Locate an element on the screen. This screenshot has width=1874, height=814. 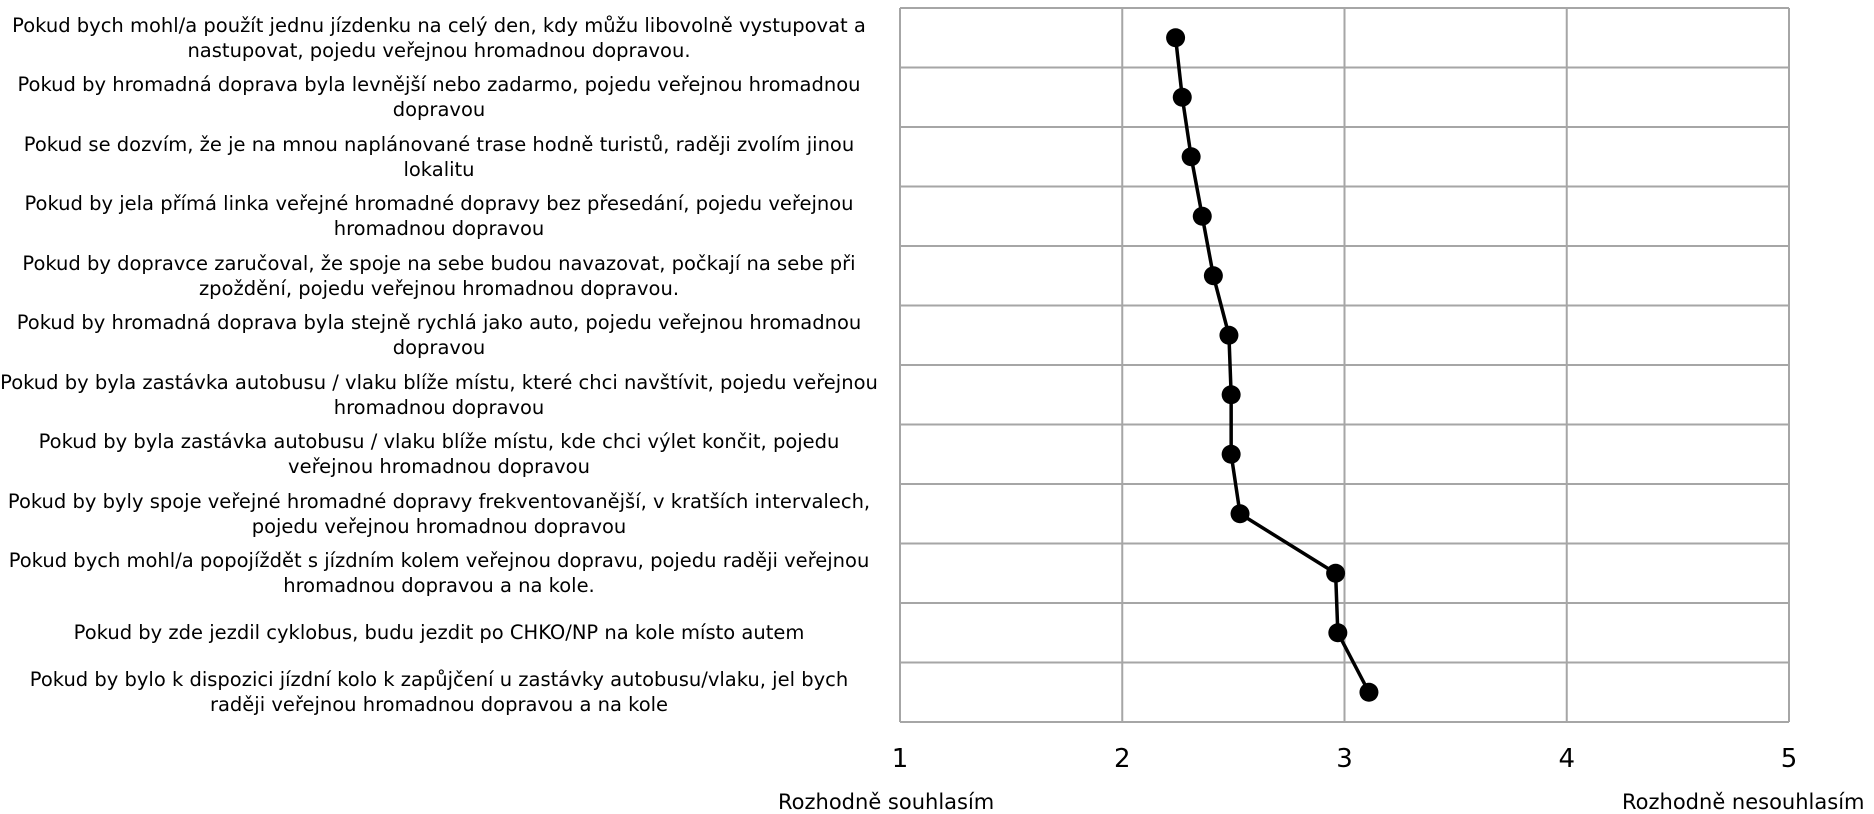
series-line is located at coordinates (1272, 365).